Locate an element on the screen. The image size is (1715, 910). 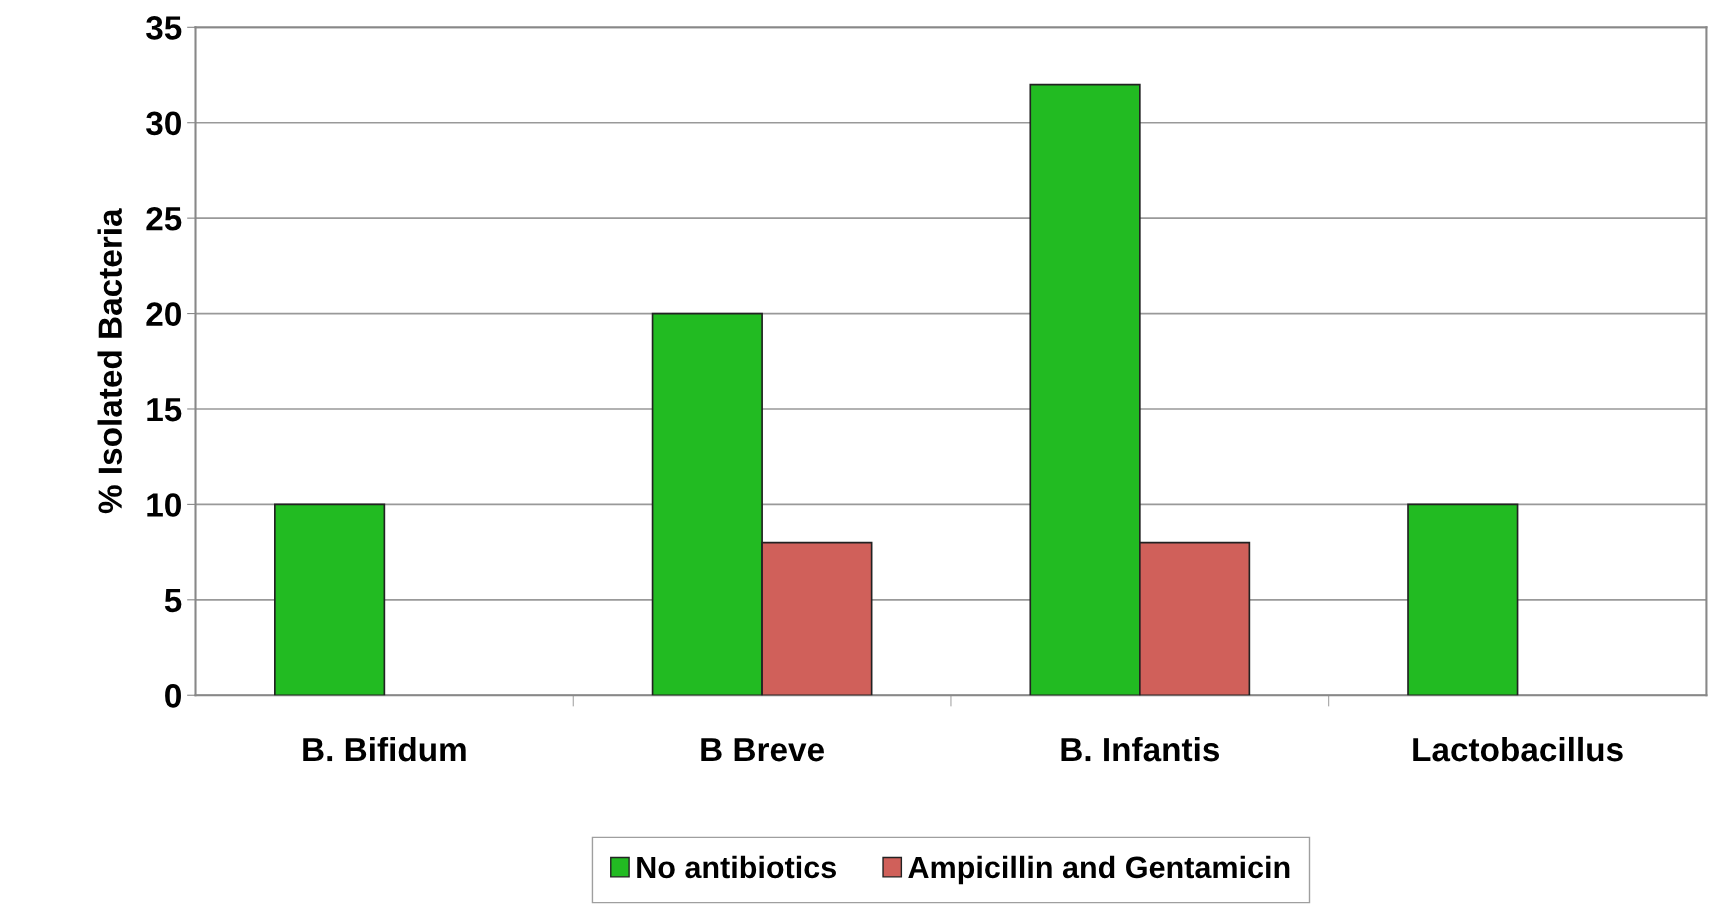
y-tick-label: 5 is located at coordinates (173, 600).